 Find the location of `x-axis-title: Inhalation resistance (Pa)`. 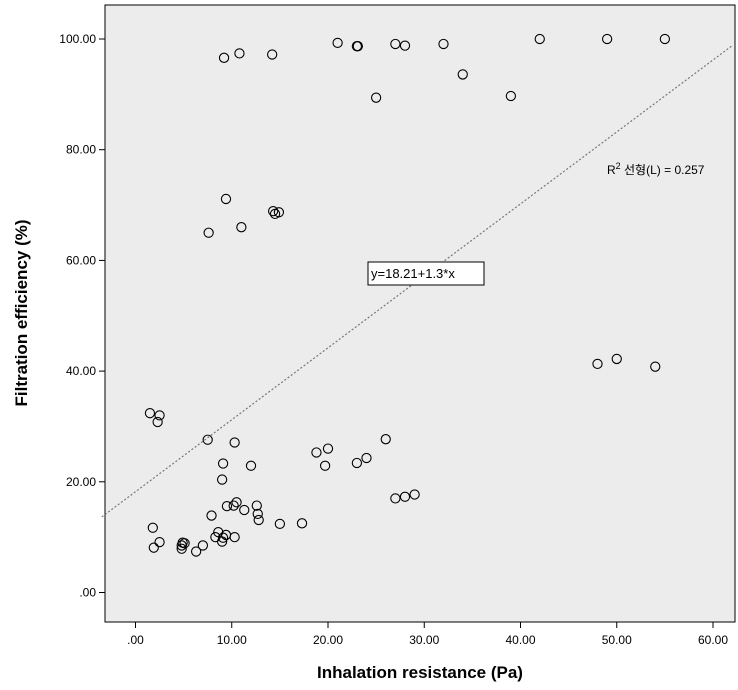

x-axis-title: Inhalation resistance (Pa) is located at coordinates (420, 672).